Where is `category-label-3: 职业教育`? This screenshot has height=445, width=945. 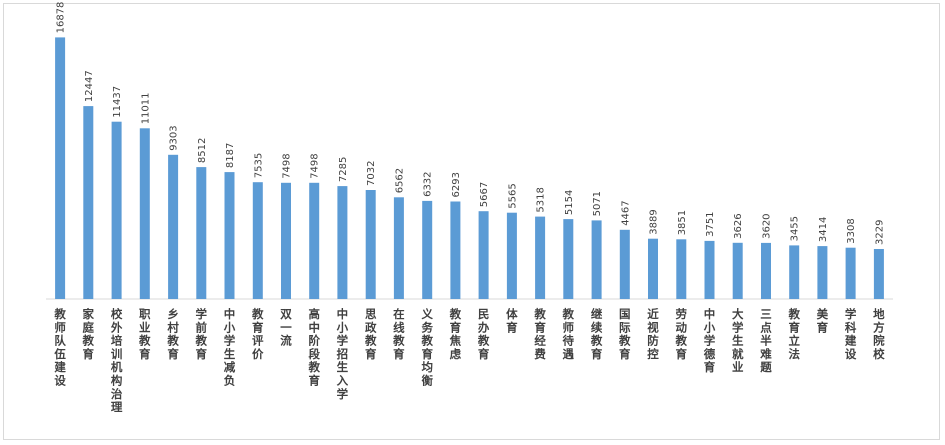
category-label-3: 职业教育 is located at coordinates (144, 334).